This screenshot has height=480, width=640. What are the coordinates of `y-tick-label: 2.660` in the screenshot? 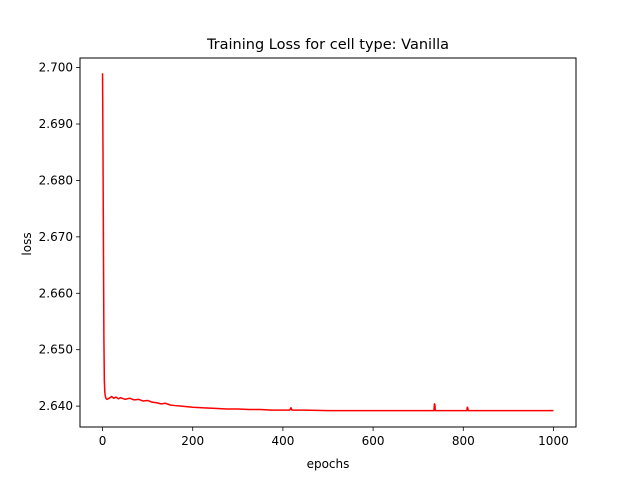 It's located at (56, 293).